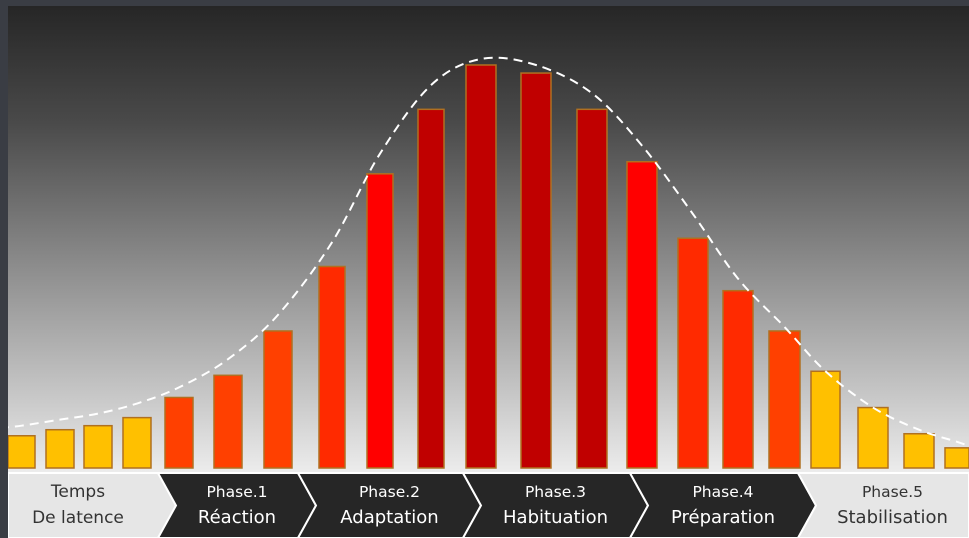 The height and width of the screenshot is (538, 969). What do you see at coordinates (892, 517) in the screenshot?
I see `phase-label-line2-5: Stabilisation` at bounding box center [892, 517].